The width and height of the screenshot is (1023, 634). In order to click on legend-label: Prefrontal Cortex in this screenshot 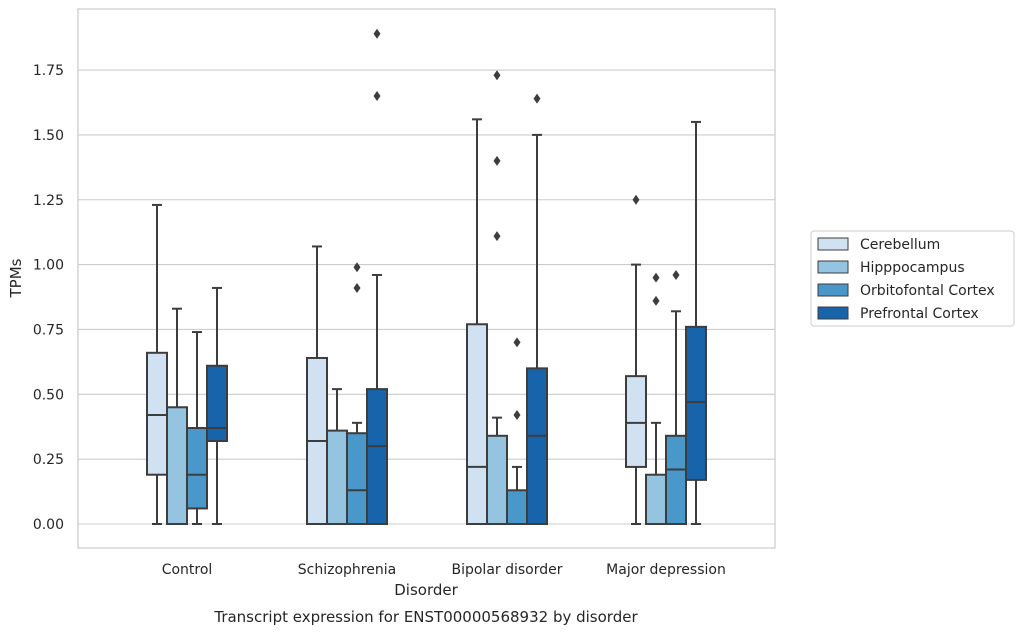, I will do `click(919, 314)`.